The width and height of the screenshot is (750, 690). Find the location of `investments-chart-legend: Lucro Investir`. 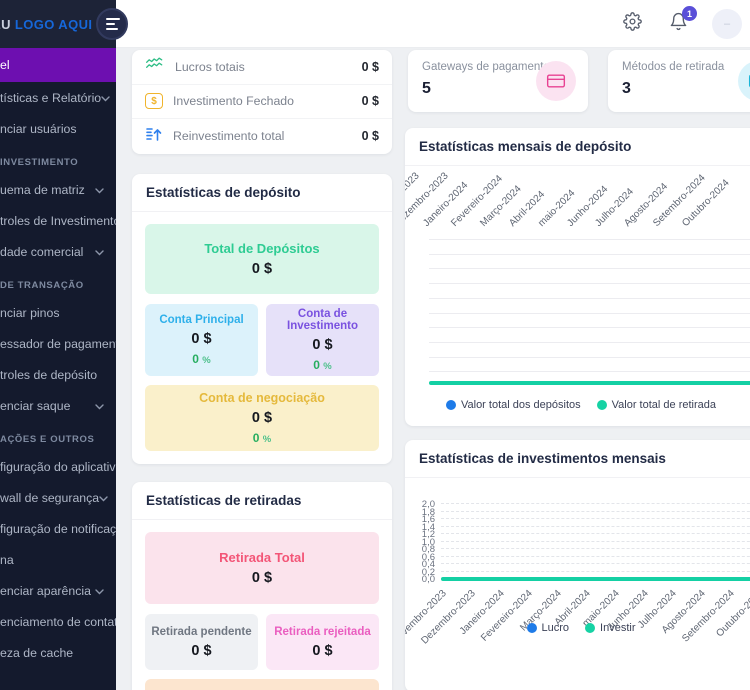

investments-chart-legend: Lucro Investir is located at coordinates (577, 628).